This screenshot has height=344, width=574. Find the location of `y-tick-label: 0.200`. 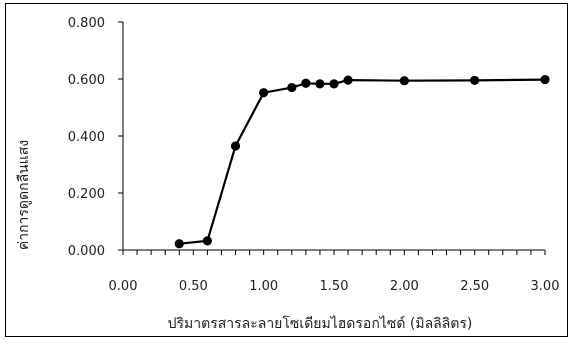

y-tick-label: 0.200 is located at coordinates (86, 194).